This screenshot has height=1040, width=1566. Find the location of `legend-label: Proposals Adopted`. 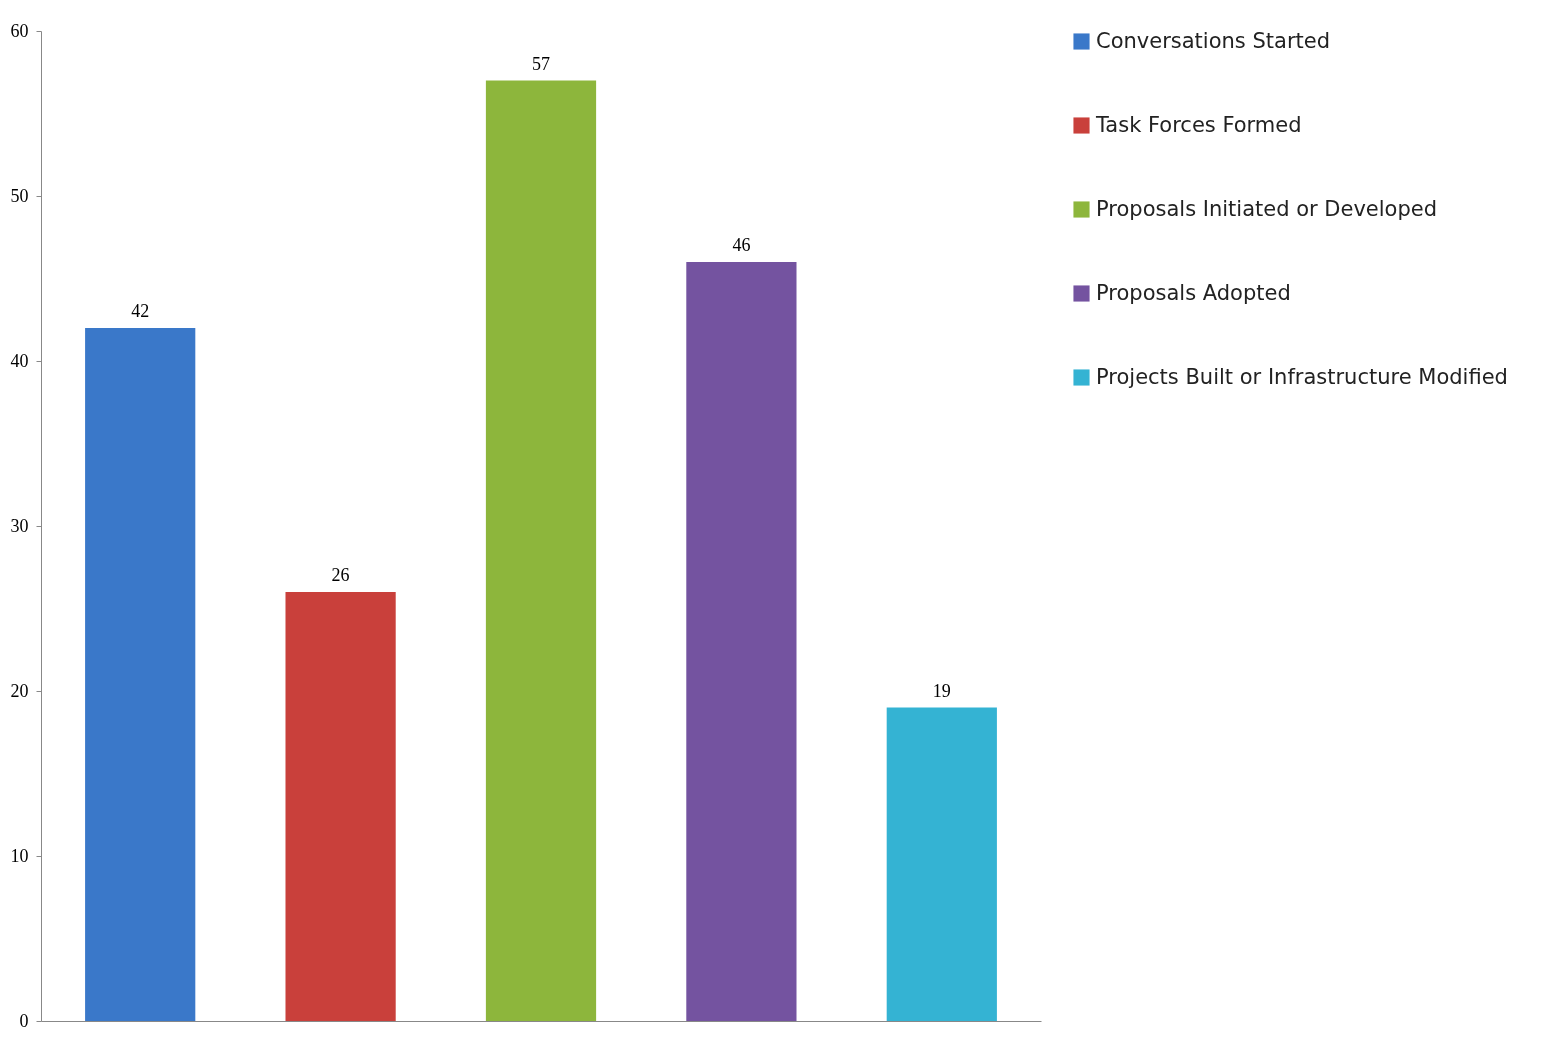

legend-label: Proposals Adopted is located at coordinates (1193, 292).